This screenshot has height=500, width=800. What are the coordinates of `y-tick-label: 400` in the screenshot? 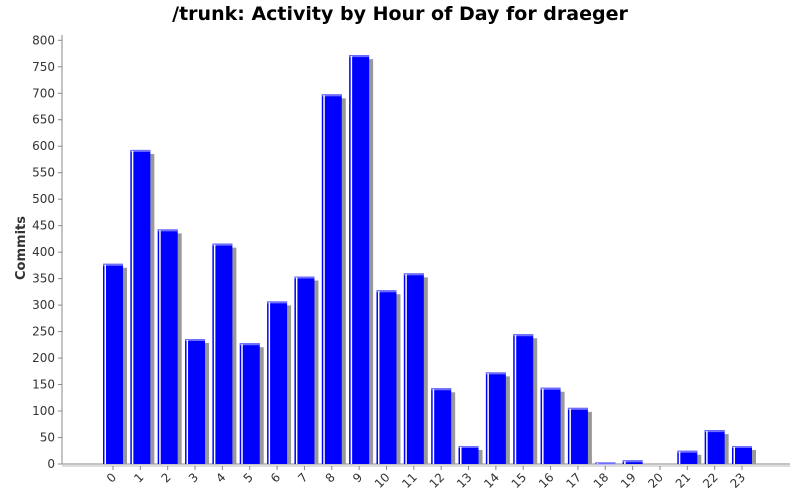 It's located at (43, 252).